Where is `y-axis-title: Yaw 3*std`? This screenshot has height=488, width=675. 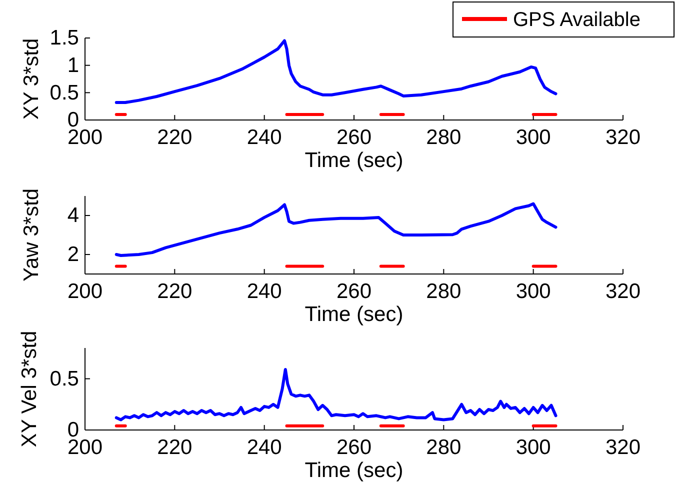
y-axis-title: Yaw 3*std is located at coordinates (31, 235).